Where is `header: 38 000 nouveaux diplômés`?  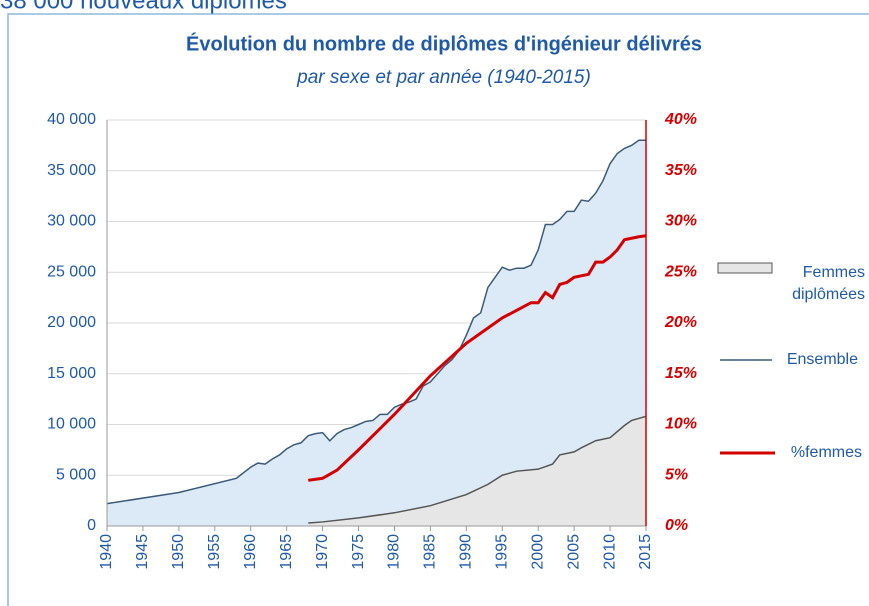
header: 38 000 nouveaux diplômés is located at coordinates (143, 7).